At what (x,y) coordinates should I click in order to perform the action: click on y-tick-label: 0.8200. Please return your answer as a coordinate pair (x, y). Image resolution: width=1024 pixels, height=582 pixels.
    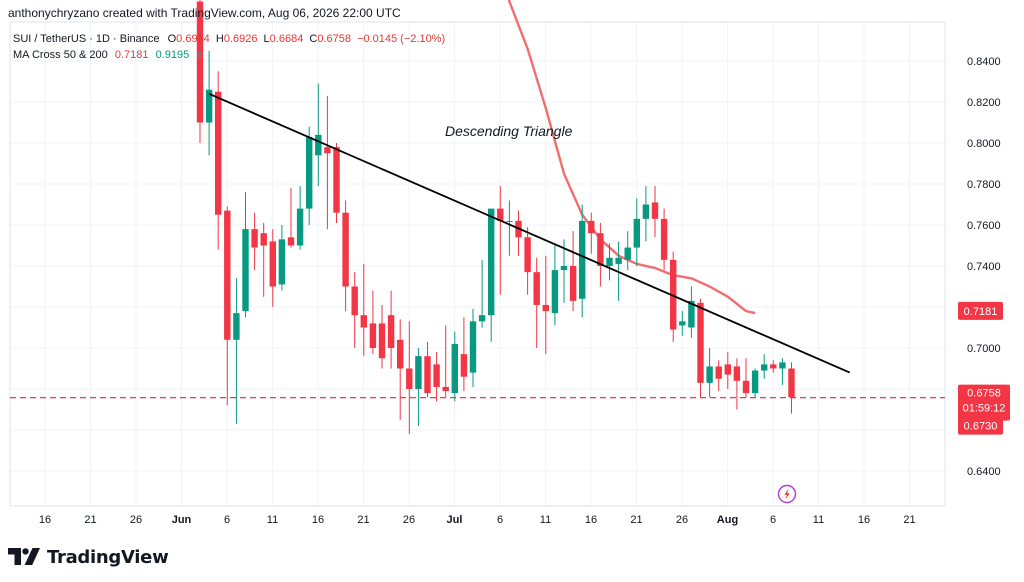
    Looking at the image, I should click on (984, 103).